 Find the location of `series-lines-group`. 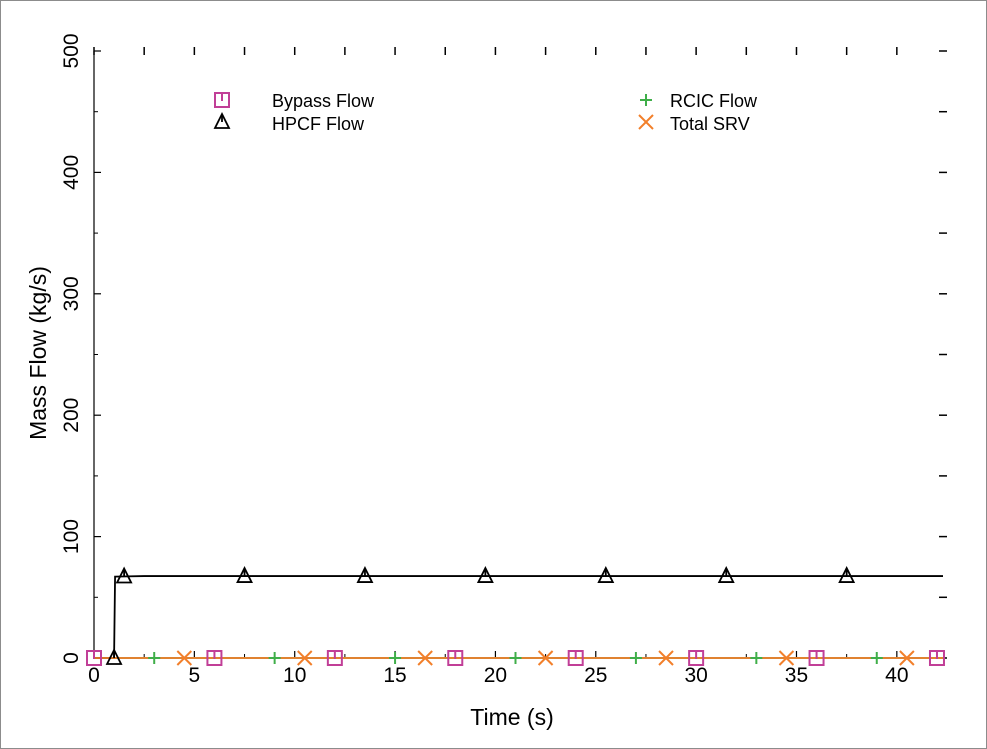

series-lines-group is located at coordinates (518, 617).